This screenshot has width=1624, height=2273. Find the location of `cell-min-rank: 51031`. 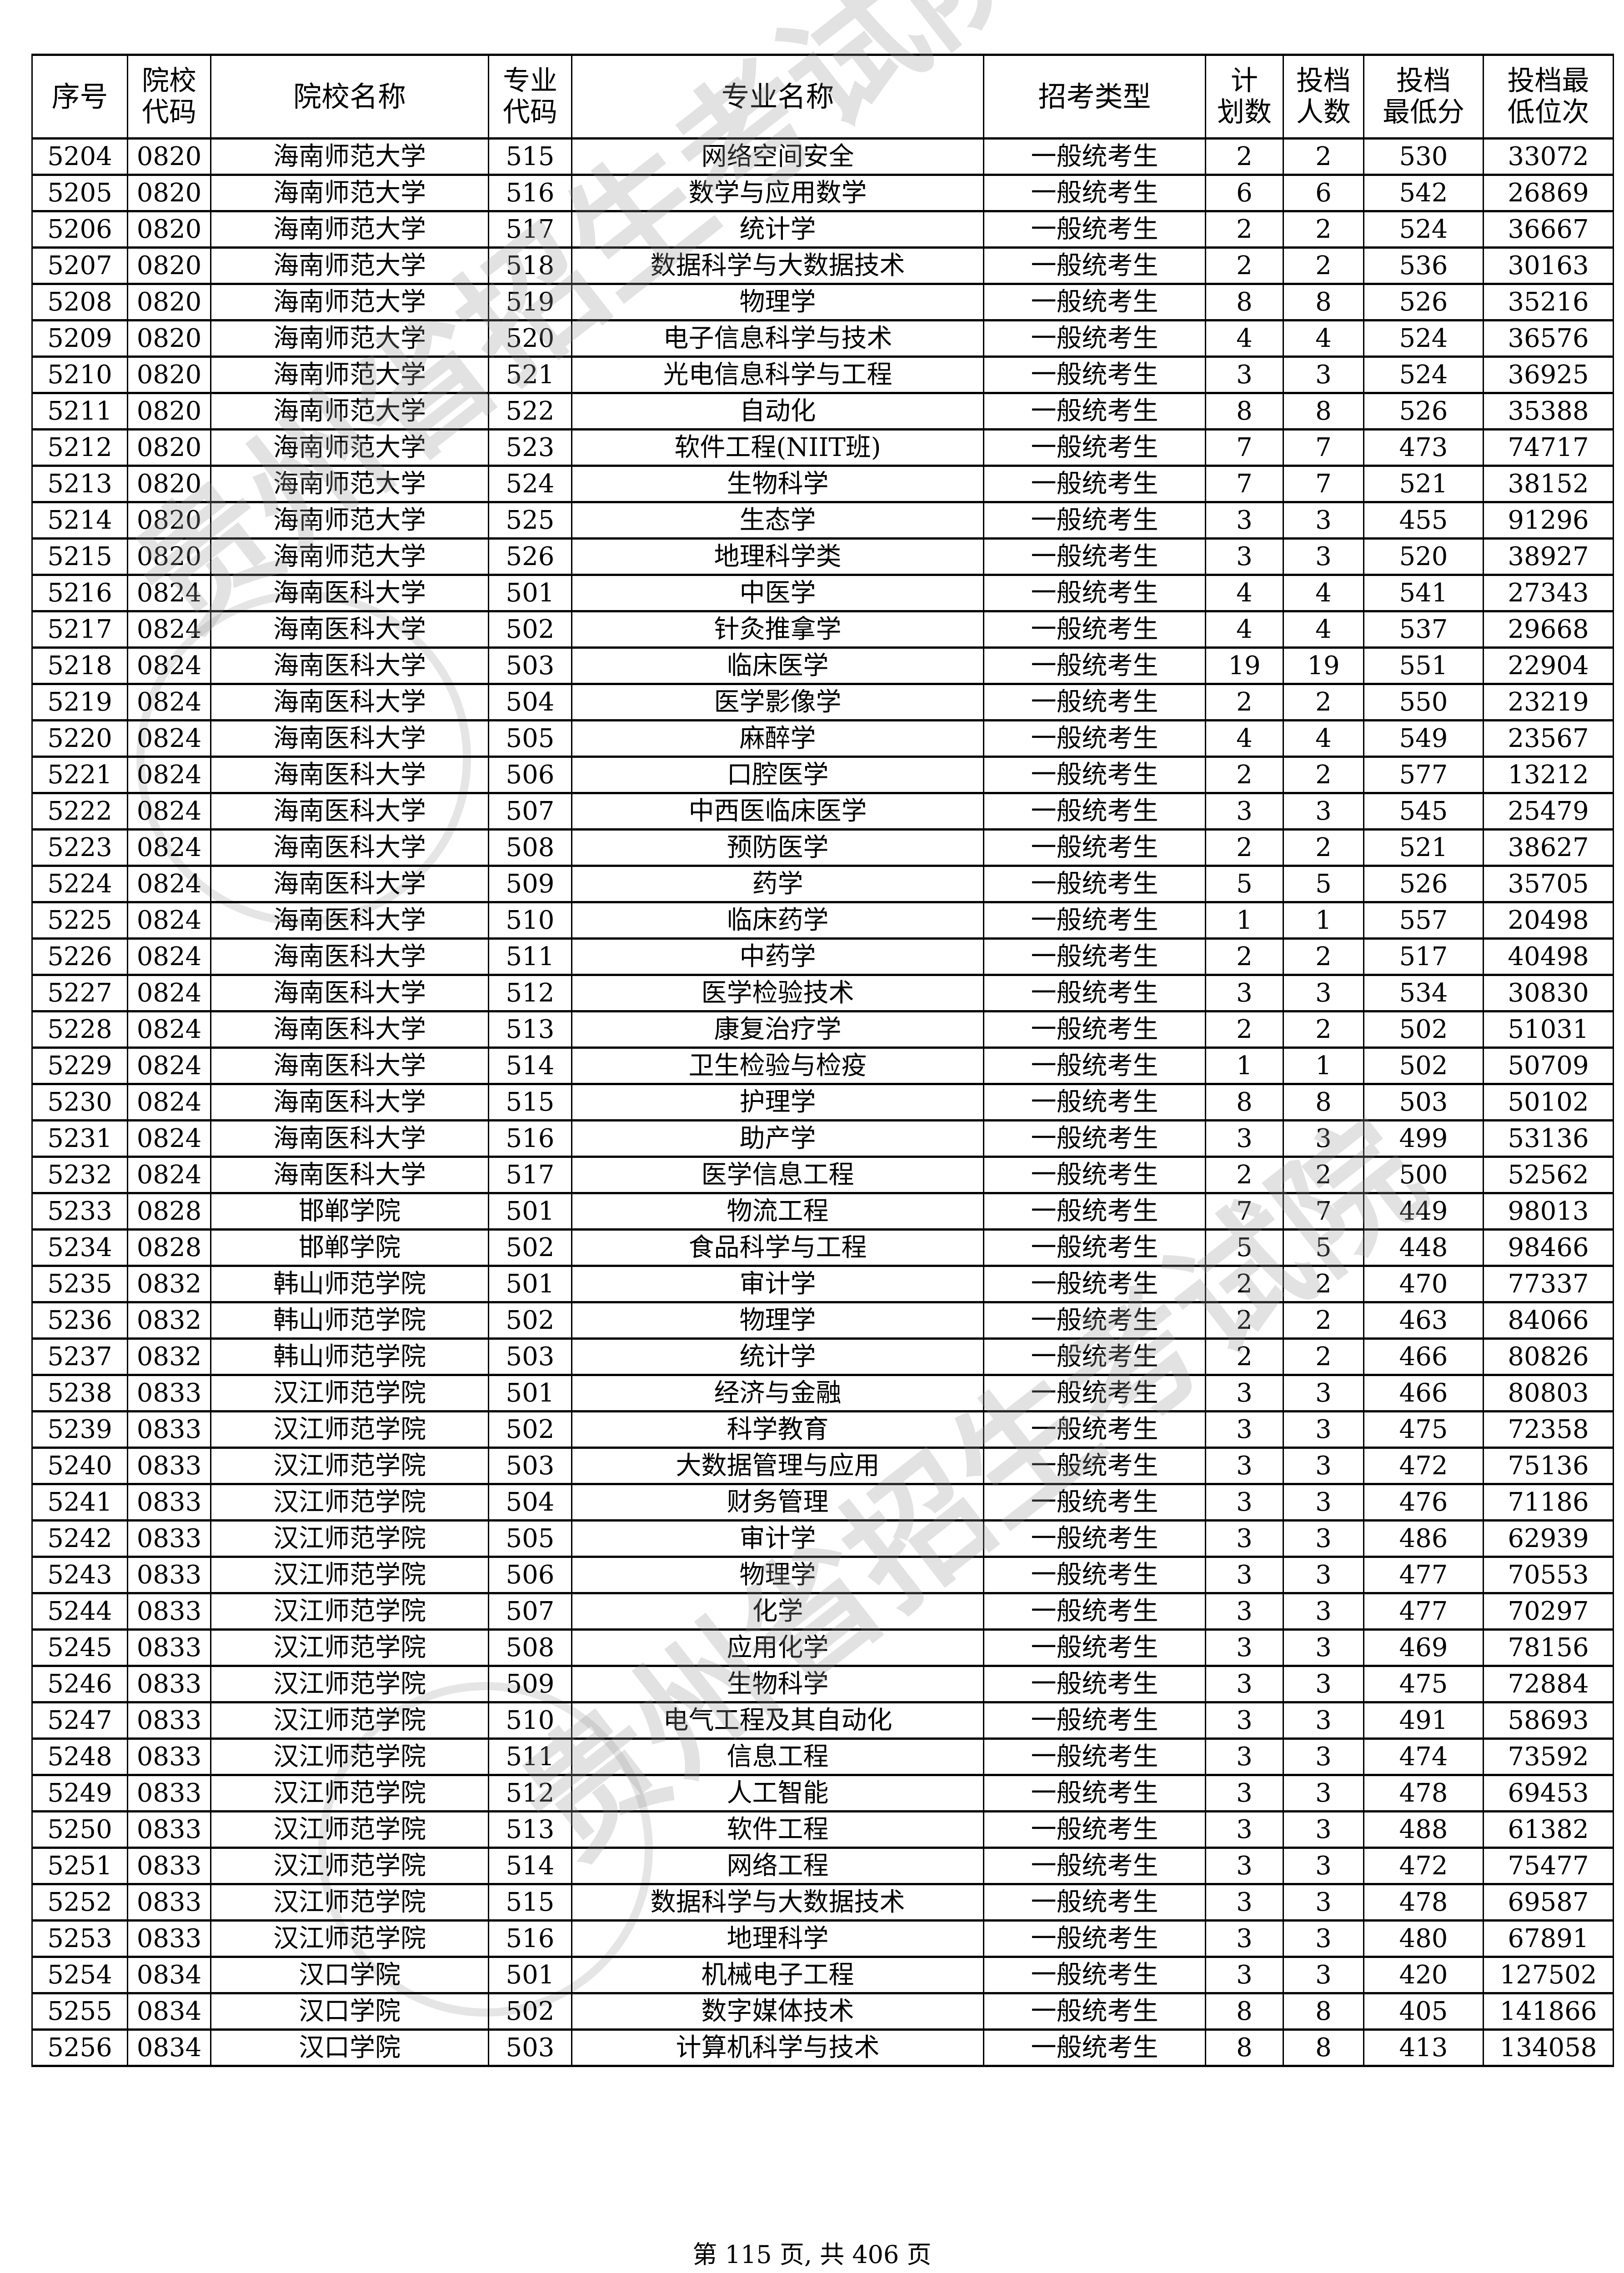

cell-min-rank: 51031 is located at coordinates (1548, 1029).